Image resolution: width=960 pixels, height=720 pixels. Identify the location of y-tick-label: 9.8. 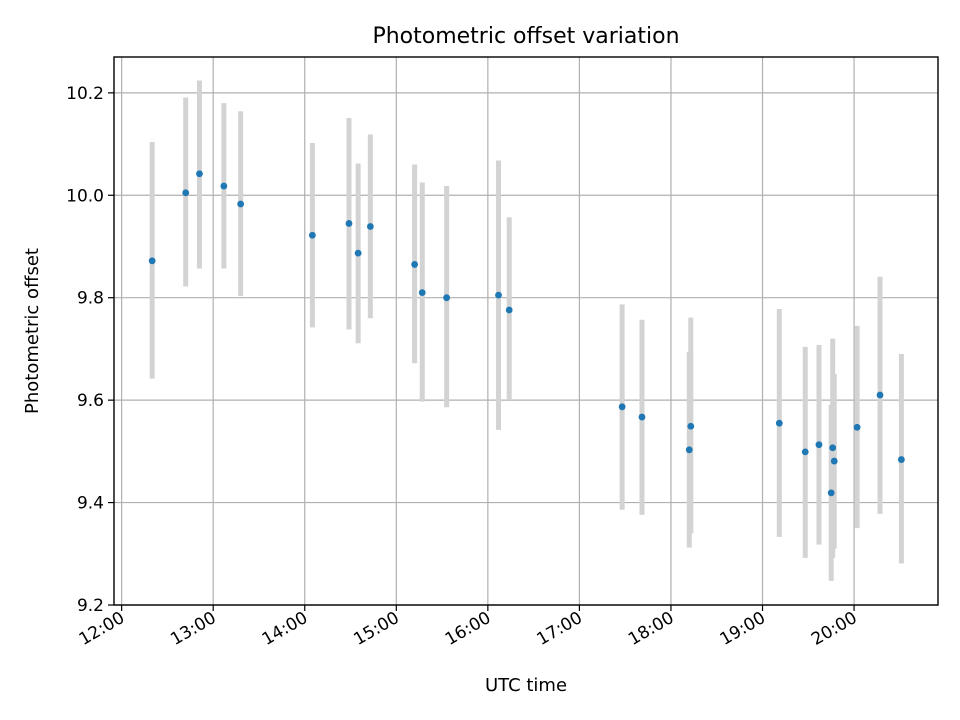
(90, 299).